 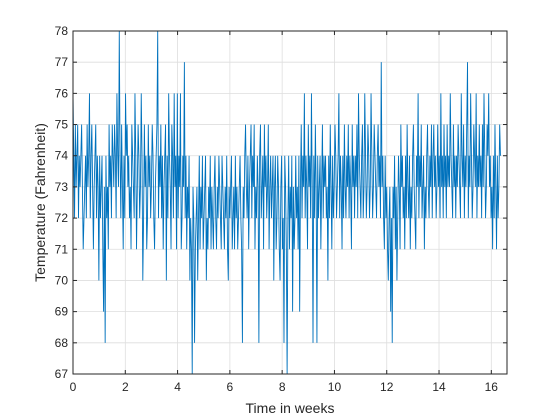 What do you see at coordinates (177, 387) in the screenshot?
I see `x-tick-label: 4` at bounding box center [177, 387].